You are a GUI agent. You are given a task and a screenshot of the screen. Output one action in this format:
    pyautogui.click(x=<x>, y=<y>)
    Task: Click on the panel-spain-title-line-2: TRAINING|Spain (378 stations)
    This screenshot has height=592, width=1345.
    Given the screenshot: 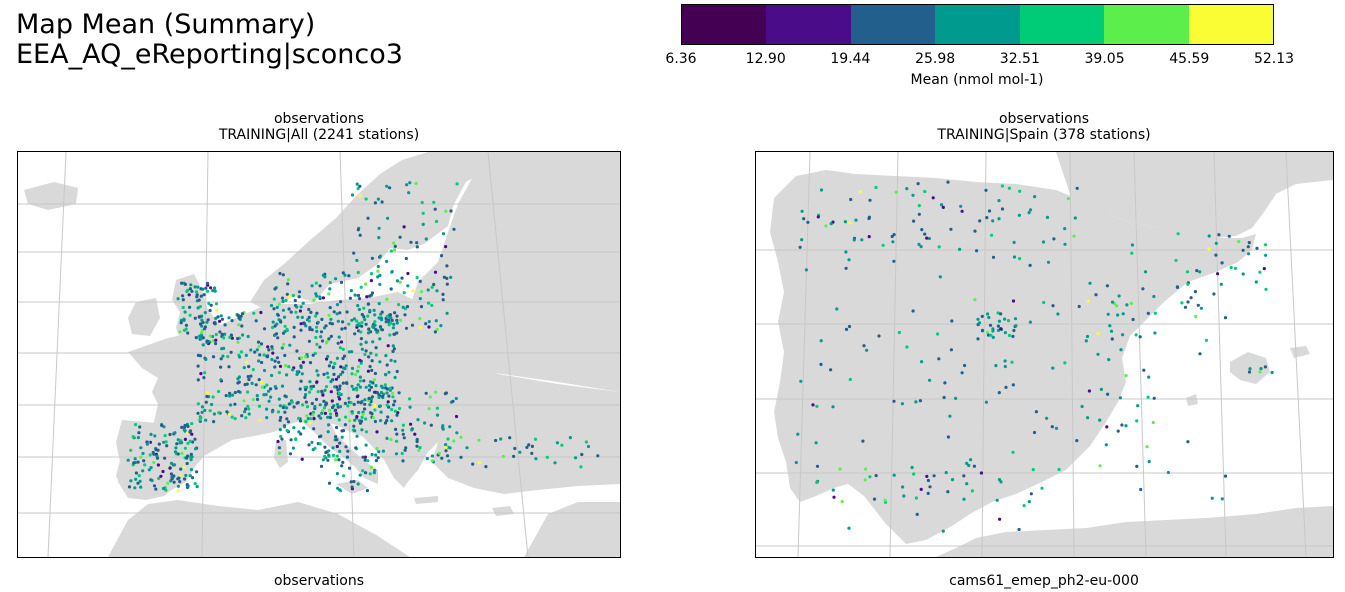 What is the action you would take?
    pyautogui.click(x=1044, y=135)
    